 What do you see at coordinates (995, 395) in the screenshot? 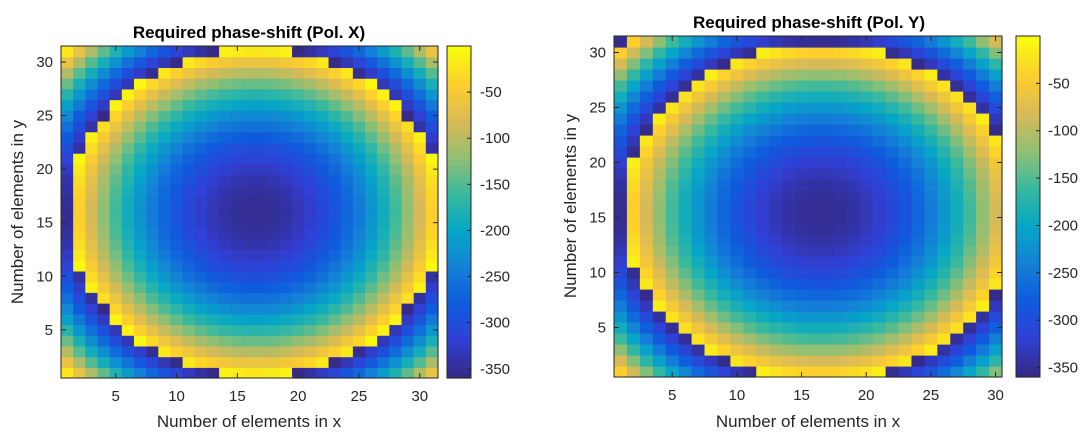
I see `x-tick-label: 30` at bounding box center [995, 395].